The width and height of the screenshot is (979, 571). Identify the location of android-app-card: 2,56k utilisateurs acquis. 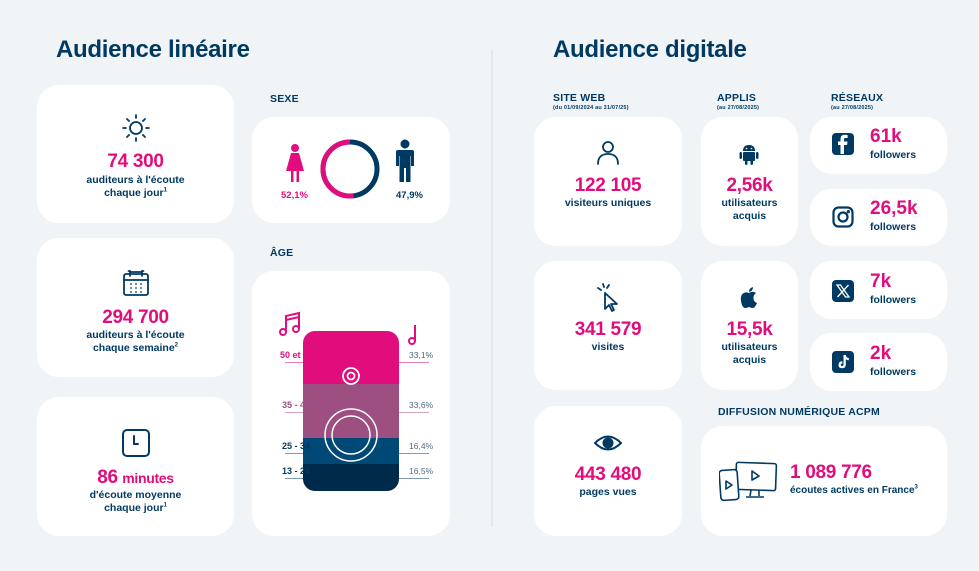
(749, 181).